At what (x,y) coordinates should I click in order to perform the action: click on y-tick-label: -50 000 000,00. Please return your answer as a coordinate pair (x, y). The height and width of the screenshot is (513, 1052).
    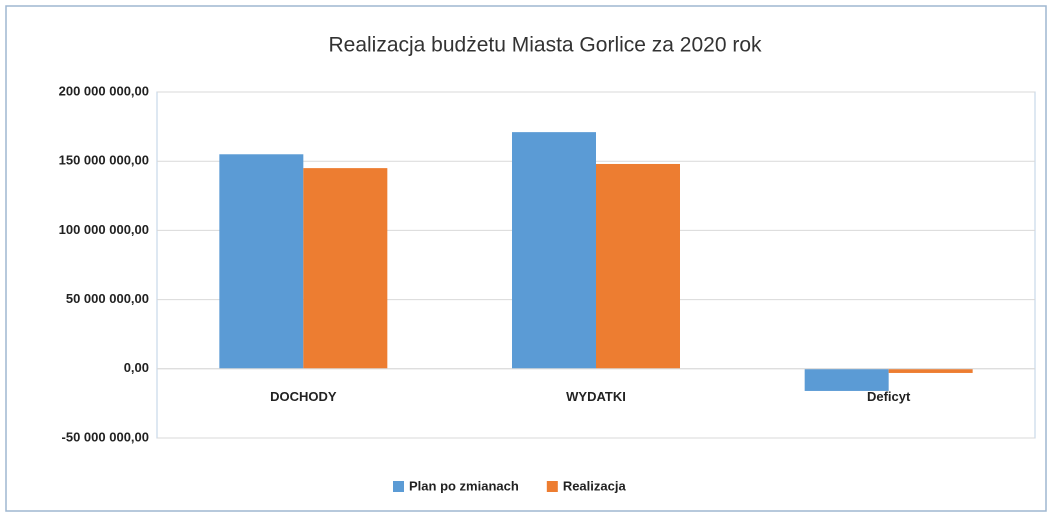
    Looking at the image, I should click on (105, 436).